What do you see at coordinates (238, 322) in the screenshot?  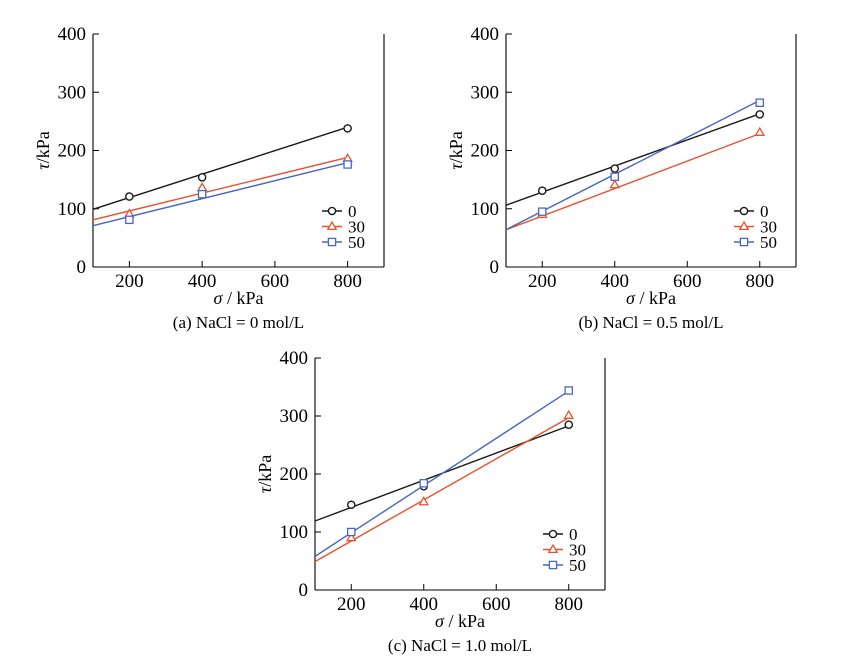 I see `chart-caption: (a) NaCl = 0 mol/L` at bounding box center [238, 322].